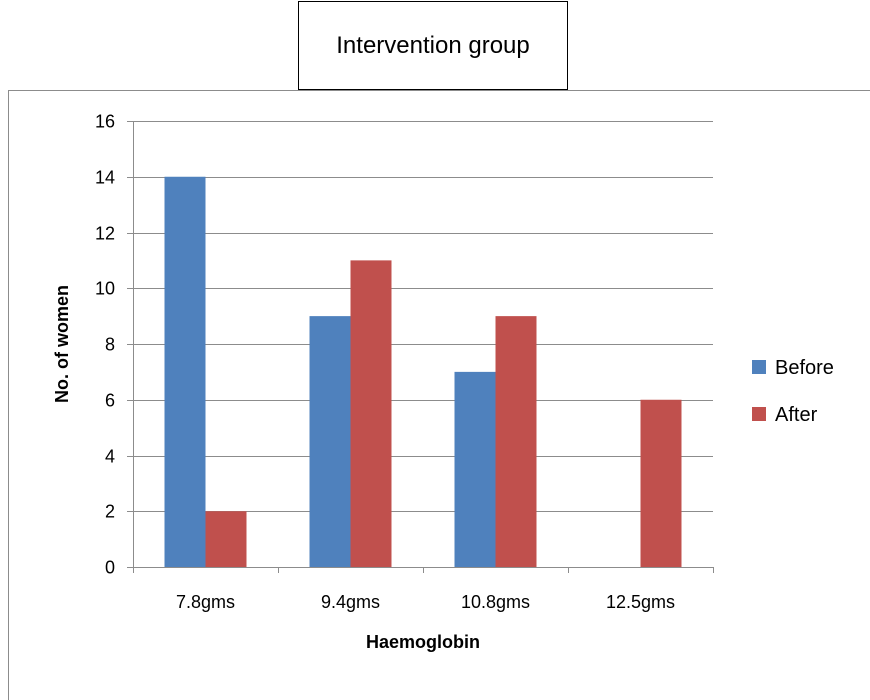 The width and height of the screenshot is (870, 700). I want to click on x-axis-title: Haemoglobin, so click(423, 642).